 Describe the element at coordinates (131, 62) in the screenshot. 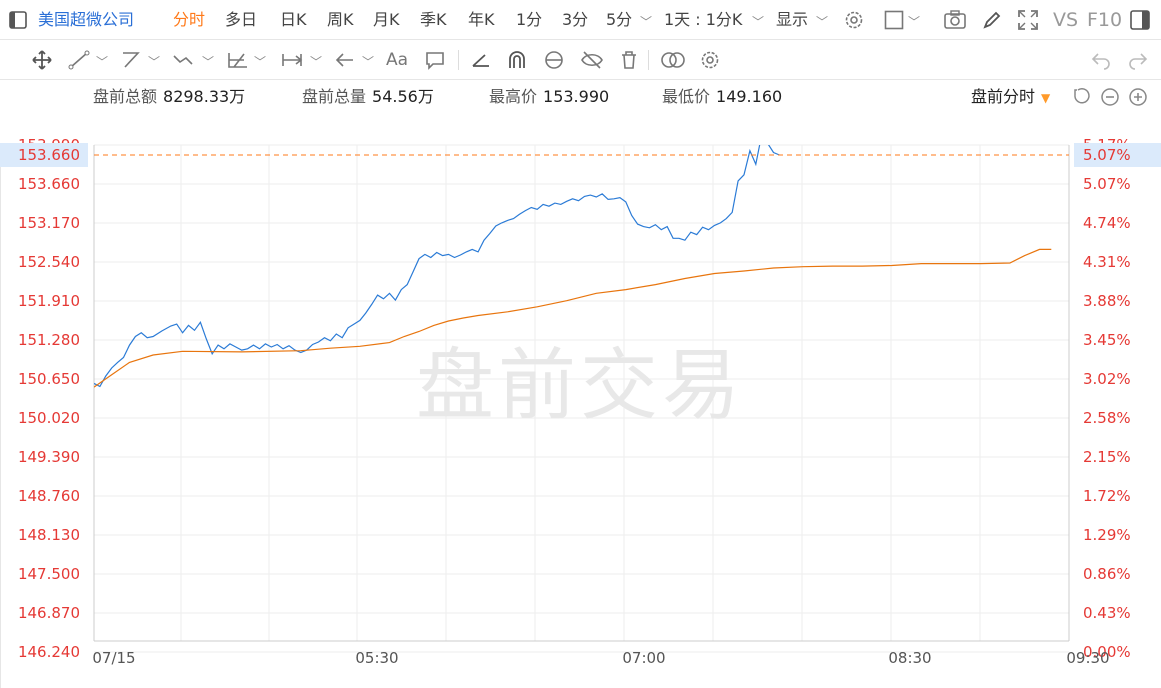

I see `polyline-tool-icon` at that location.